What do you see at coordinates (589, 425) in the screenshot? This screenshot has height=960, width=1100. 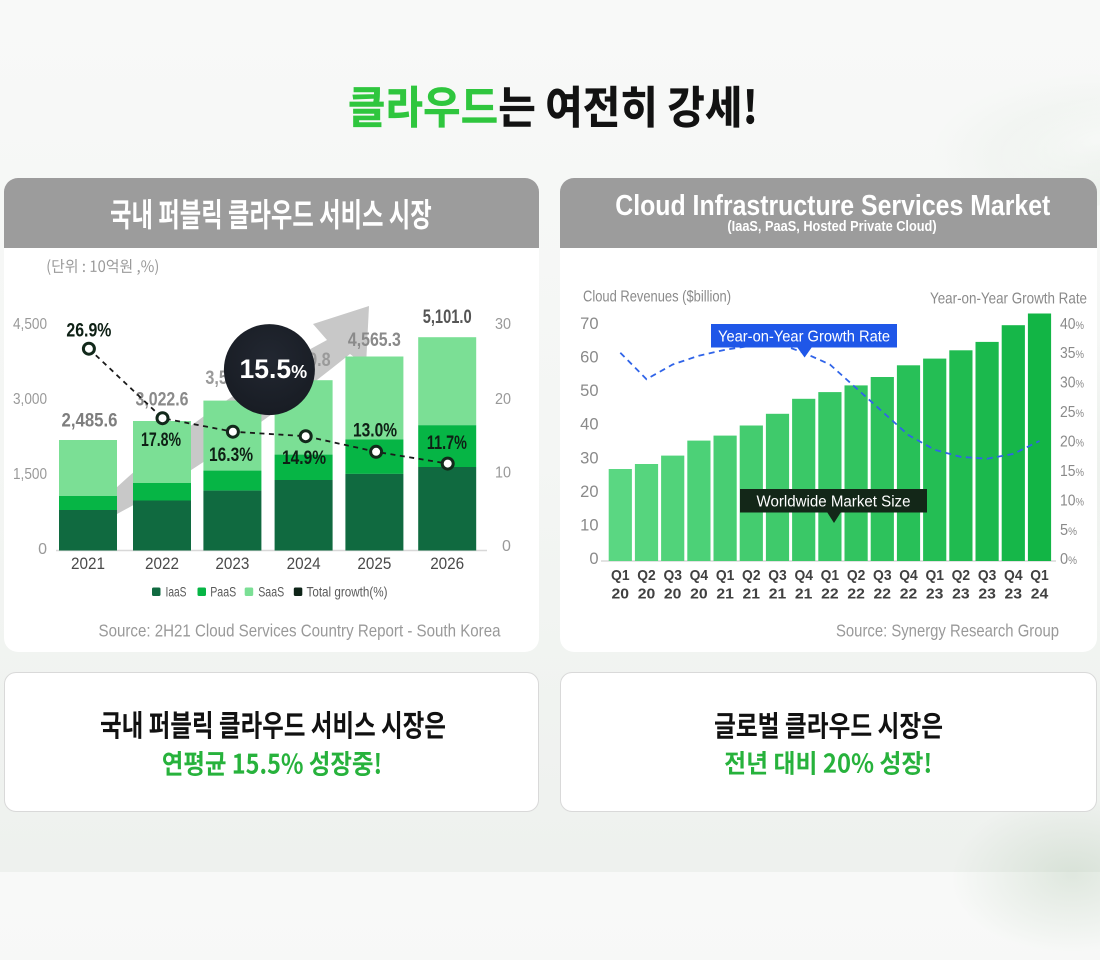 I see `svg-text: 40` at bounding box center [589, 425].